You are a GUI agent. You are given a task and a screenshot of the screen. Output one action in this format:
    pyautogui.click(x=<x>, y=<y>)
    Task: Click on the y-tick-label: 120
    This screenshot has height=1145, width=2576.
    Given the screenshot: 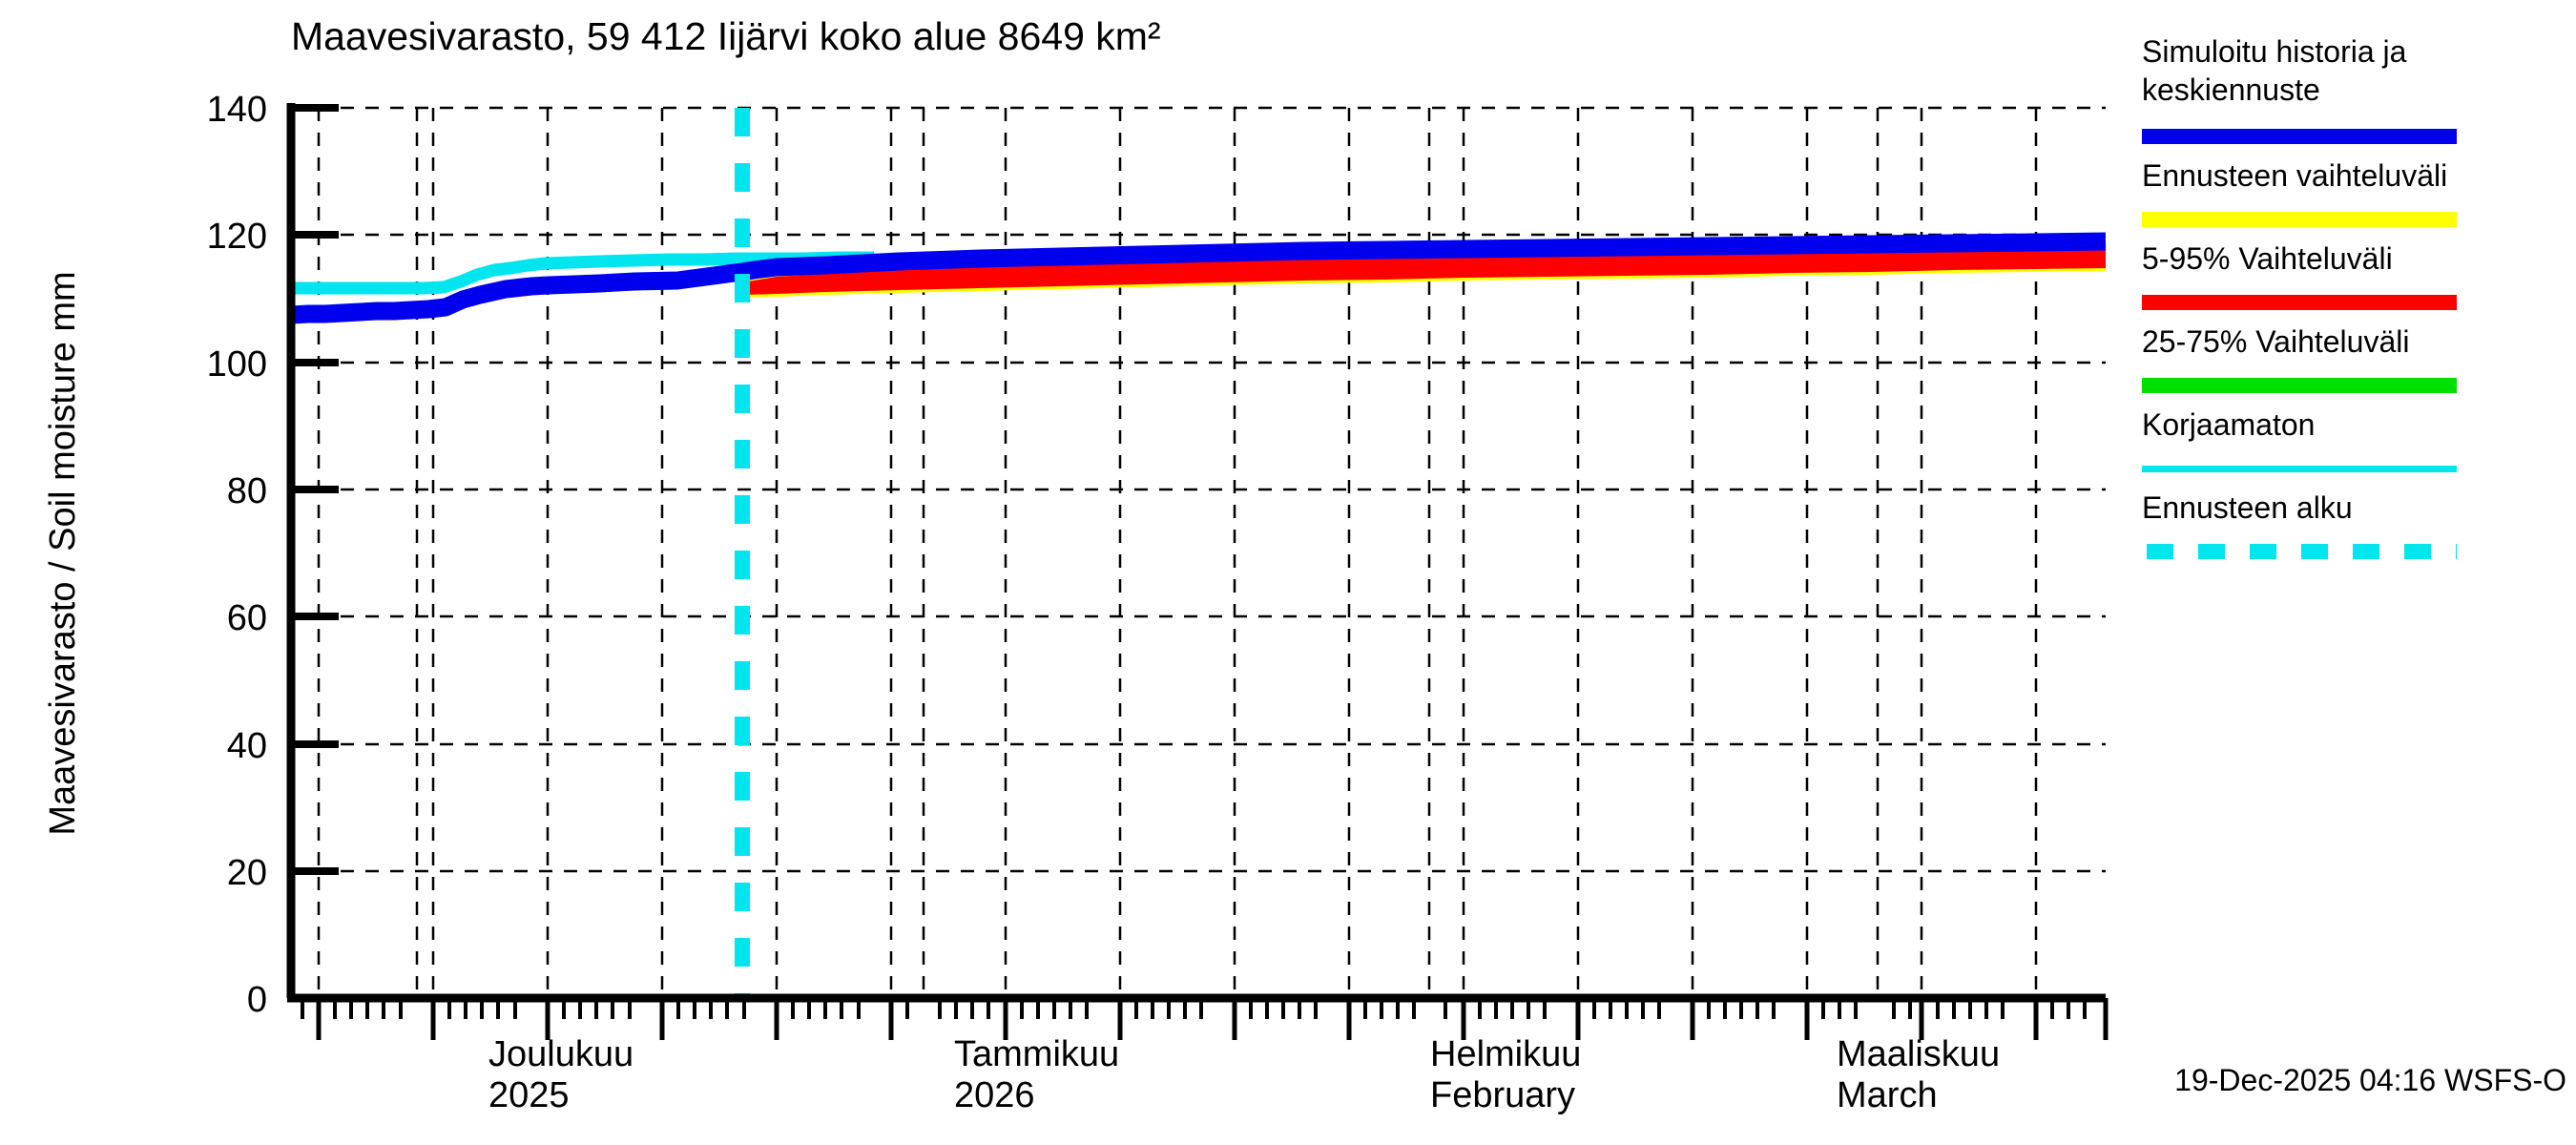 What is the action you would take?
    pyautogui.click(x=237, y=237)
    